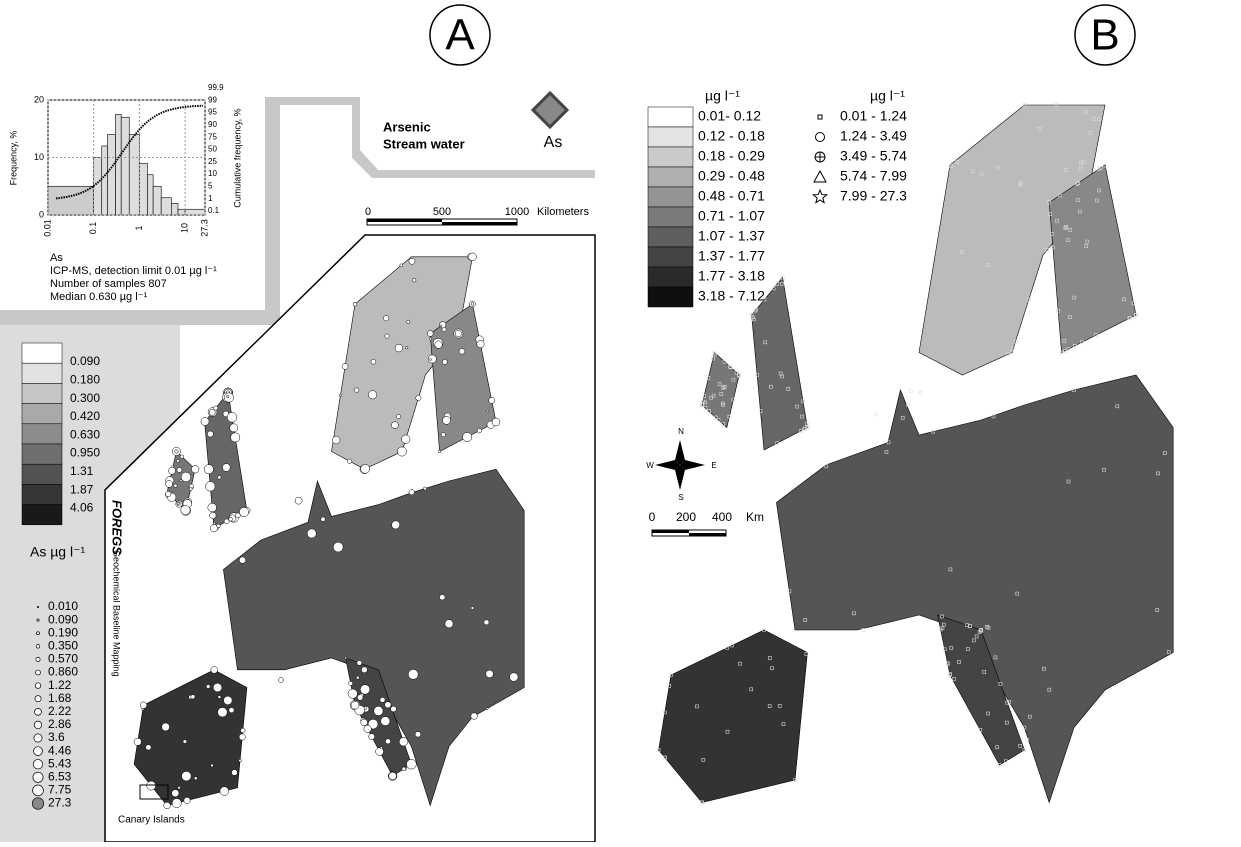 Image resolution: width=1241 pixels, height=847 pixels. Describe the element at coordinates (117, 527) in the screenshot. I see `logo: FOREGS` at that location.